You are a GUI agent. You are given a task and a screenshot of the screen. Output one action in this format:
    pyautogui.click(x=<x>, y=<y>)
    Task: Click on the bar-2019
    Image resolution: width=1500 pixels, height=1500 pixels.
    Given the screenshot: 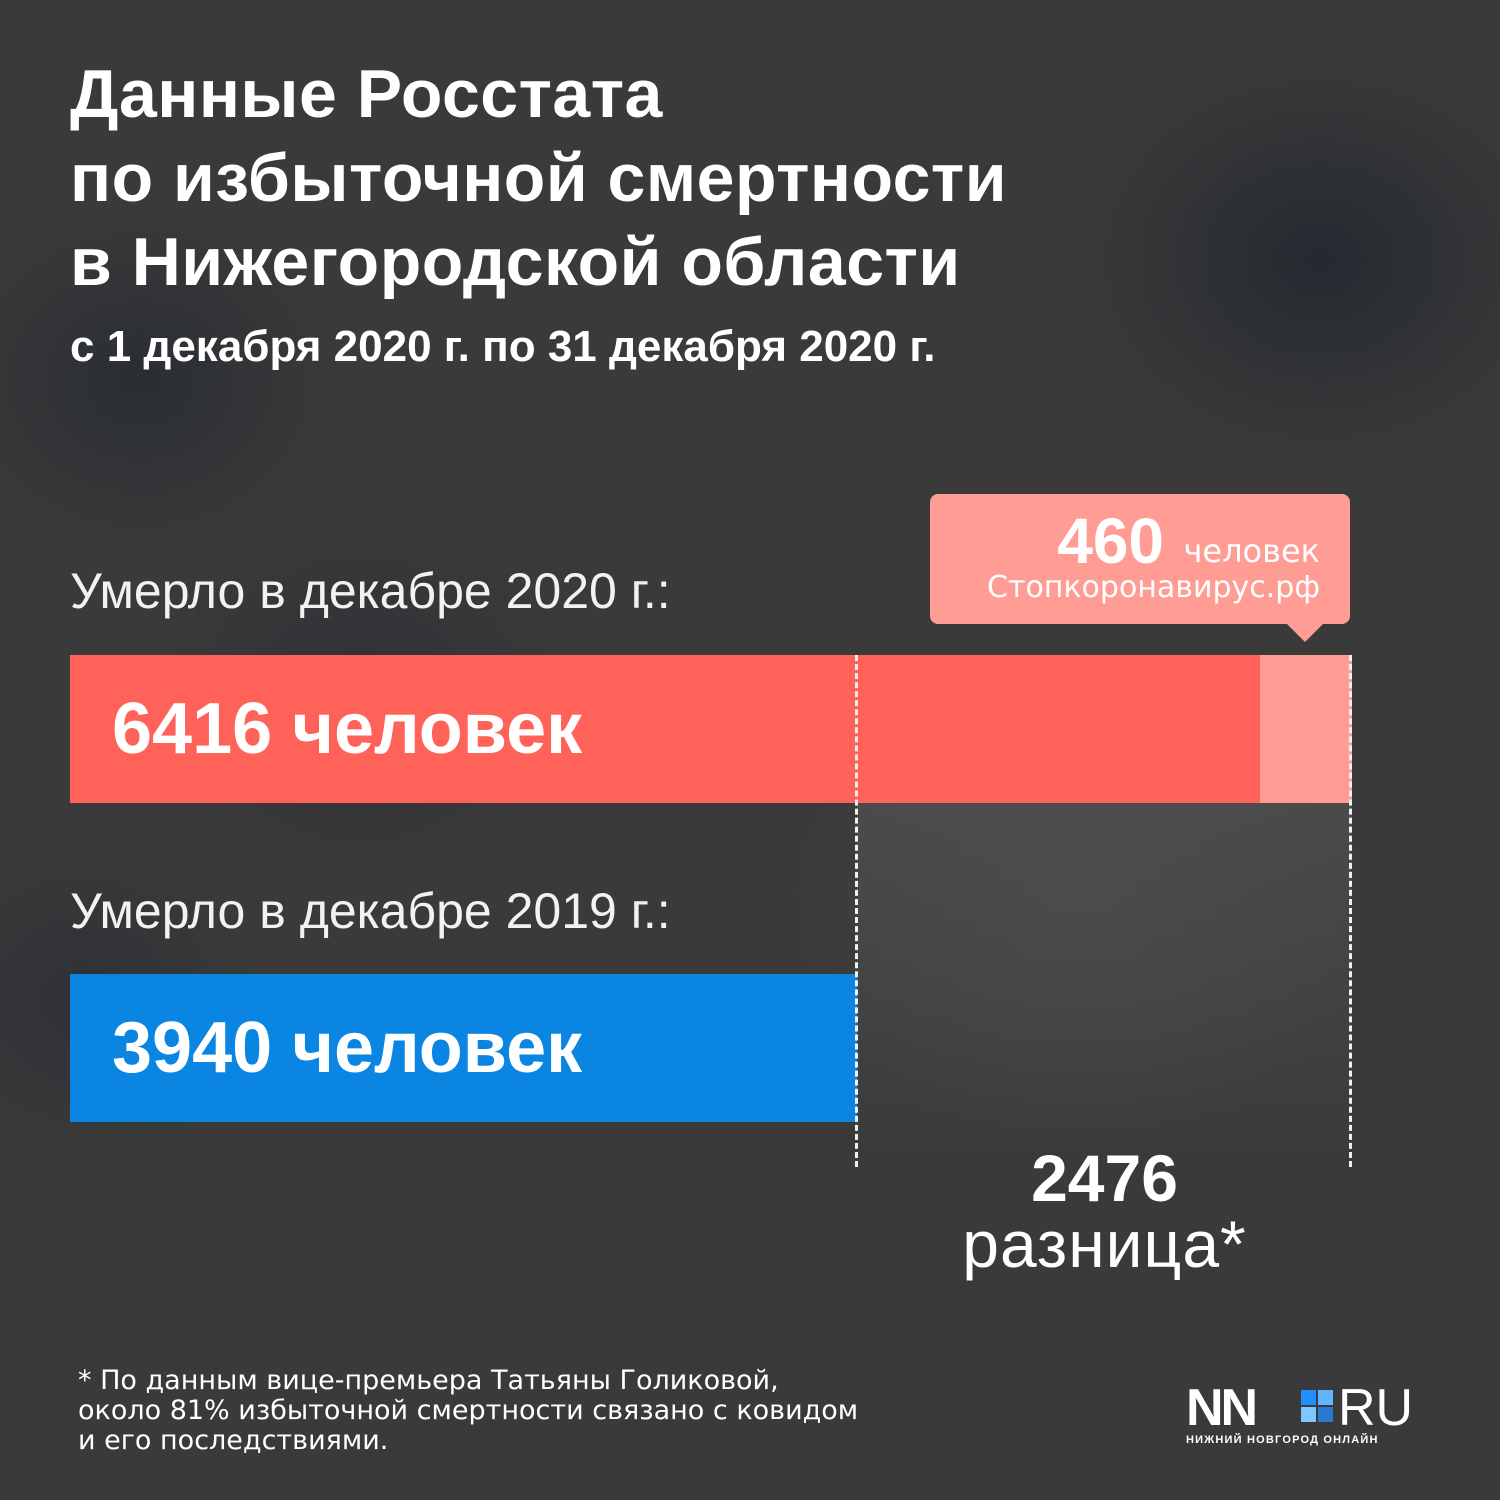 What is the action you would take?
    pyautogui.click(x=464, y=1048)
    